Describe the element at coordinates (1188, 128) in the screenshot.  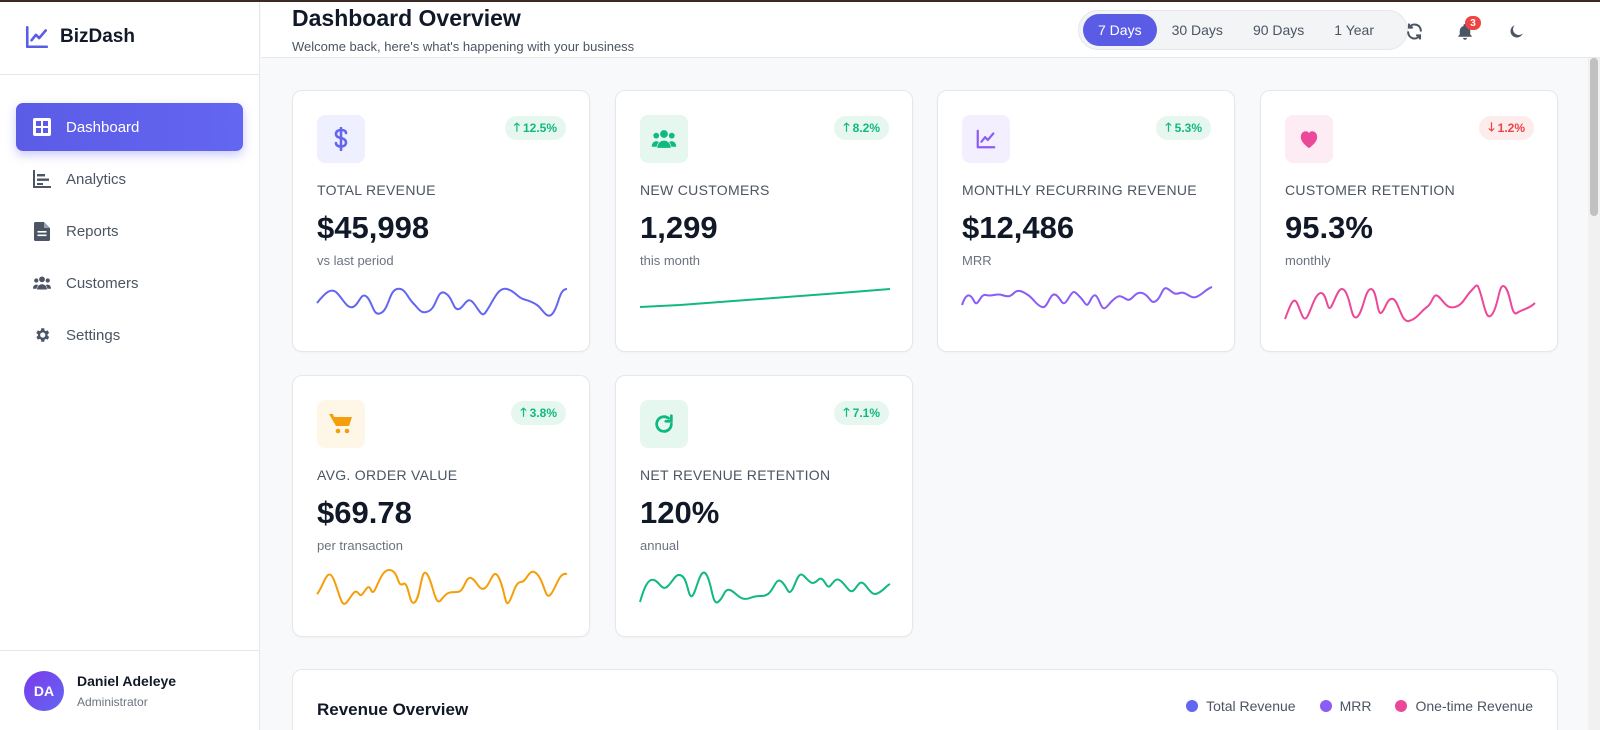
I see `change-value: 5.3%` at that location.